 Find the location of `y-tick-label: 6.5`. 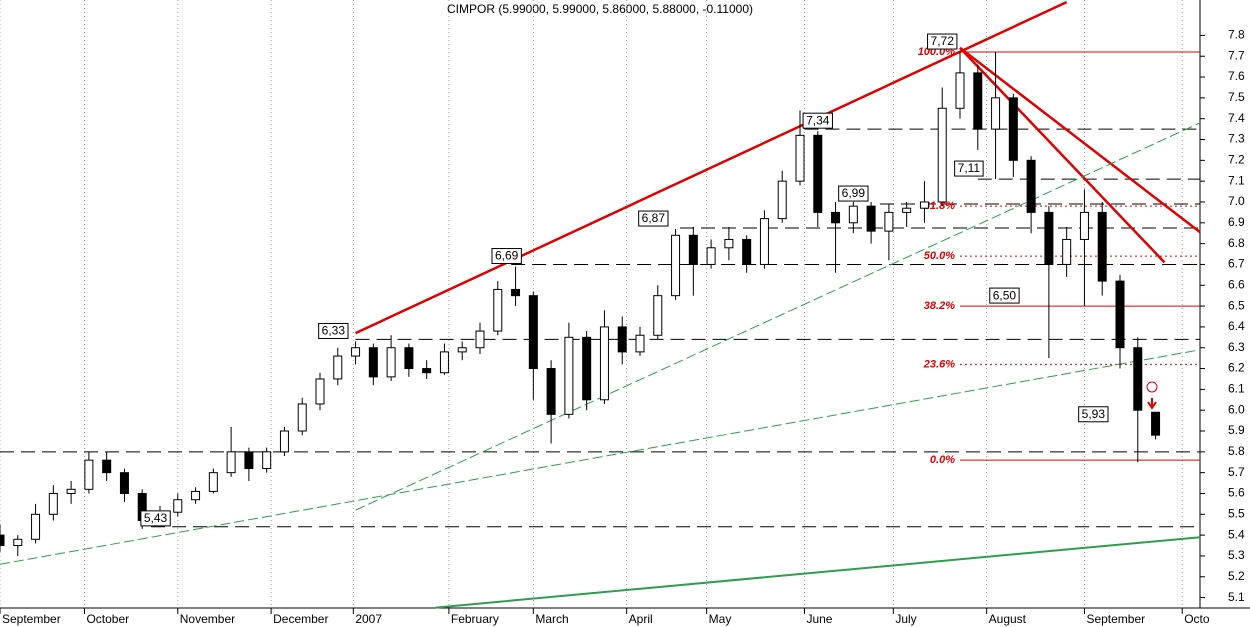

y-tick-label: 6.5 is located at coordinates (1236, 305).